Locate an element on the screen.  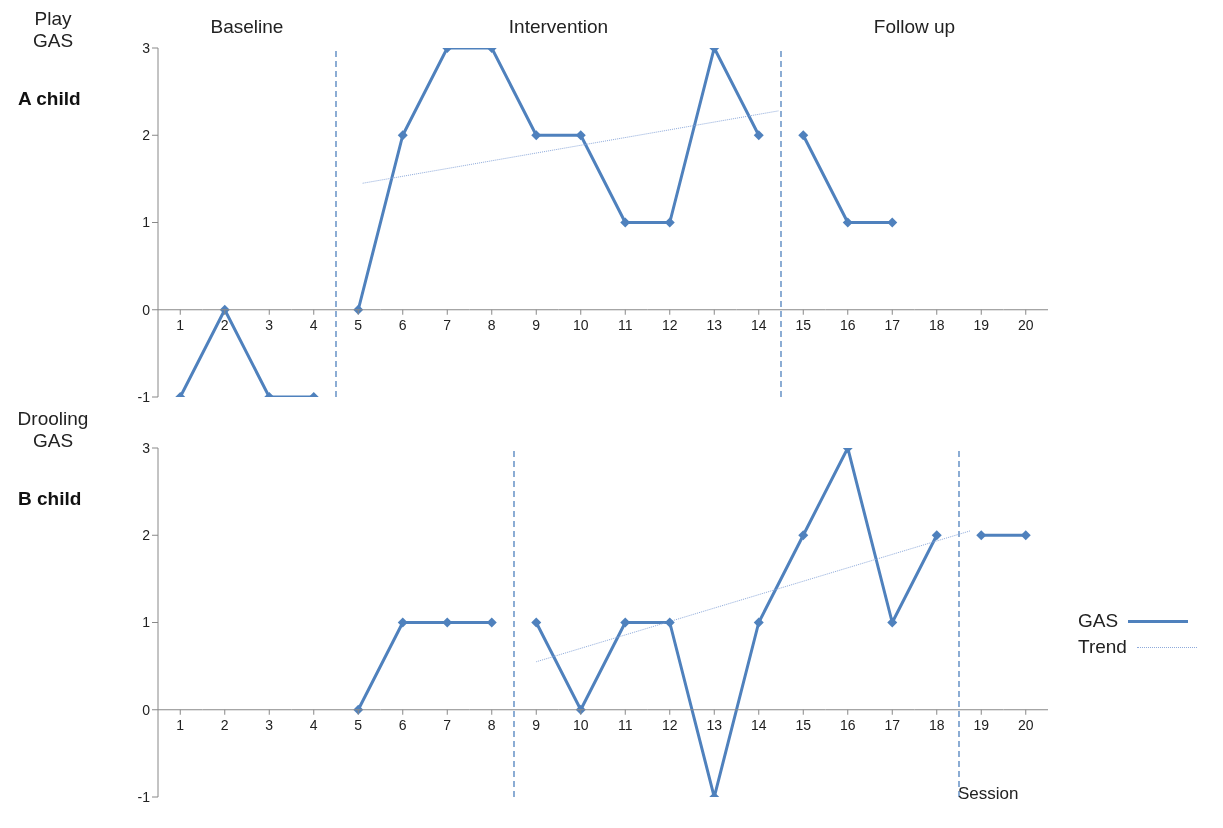
legend-label: Trend is located at coordinates (1102, 647).